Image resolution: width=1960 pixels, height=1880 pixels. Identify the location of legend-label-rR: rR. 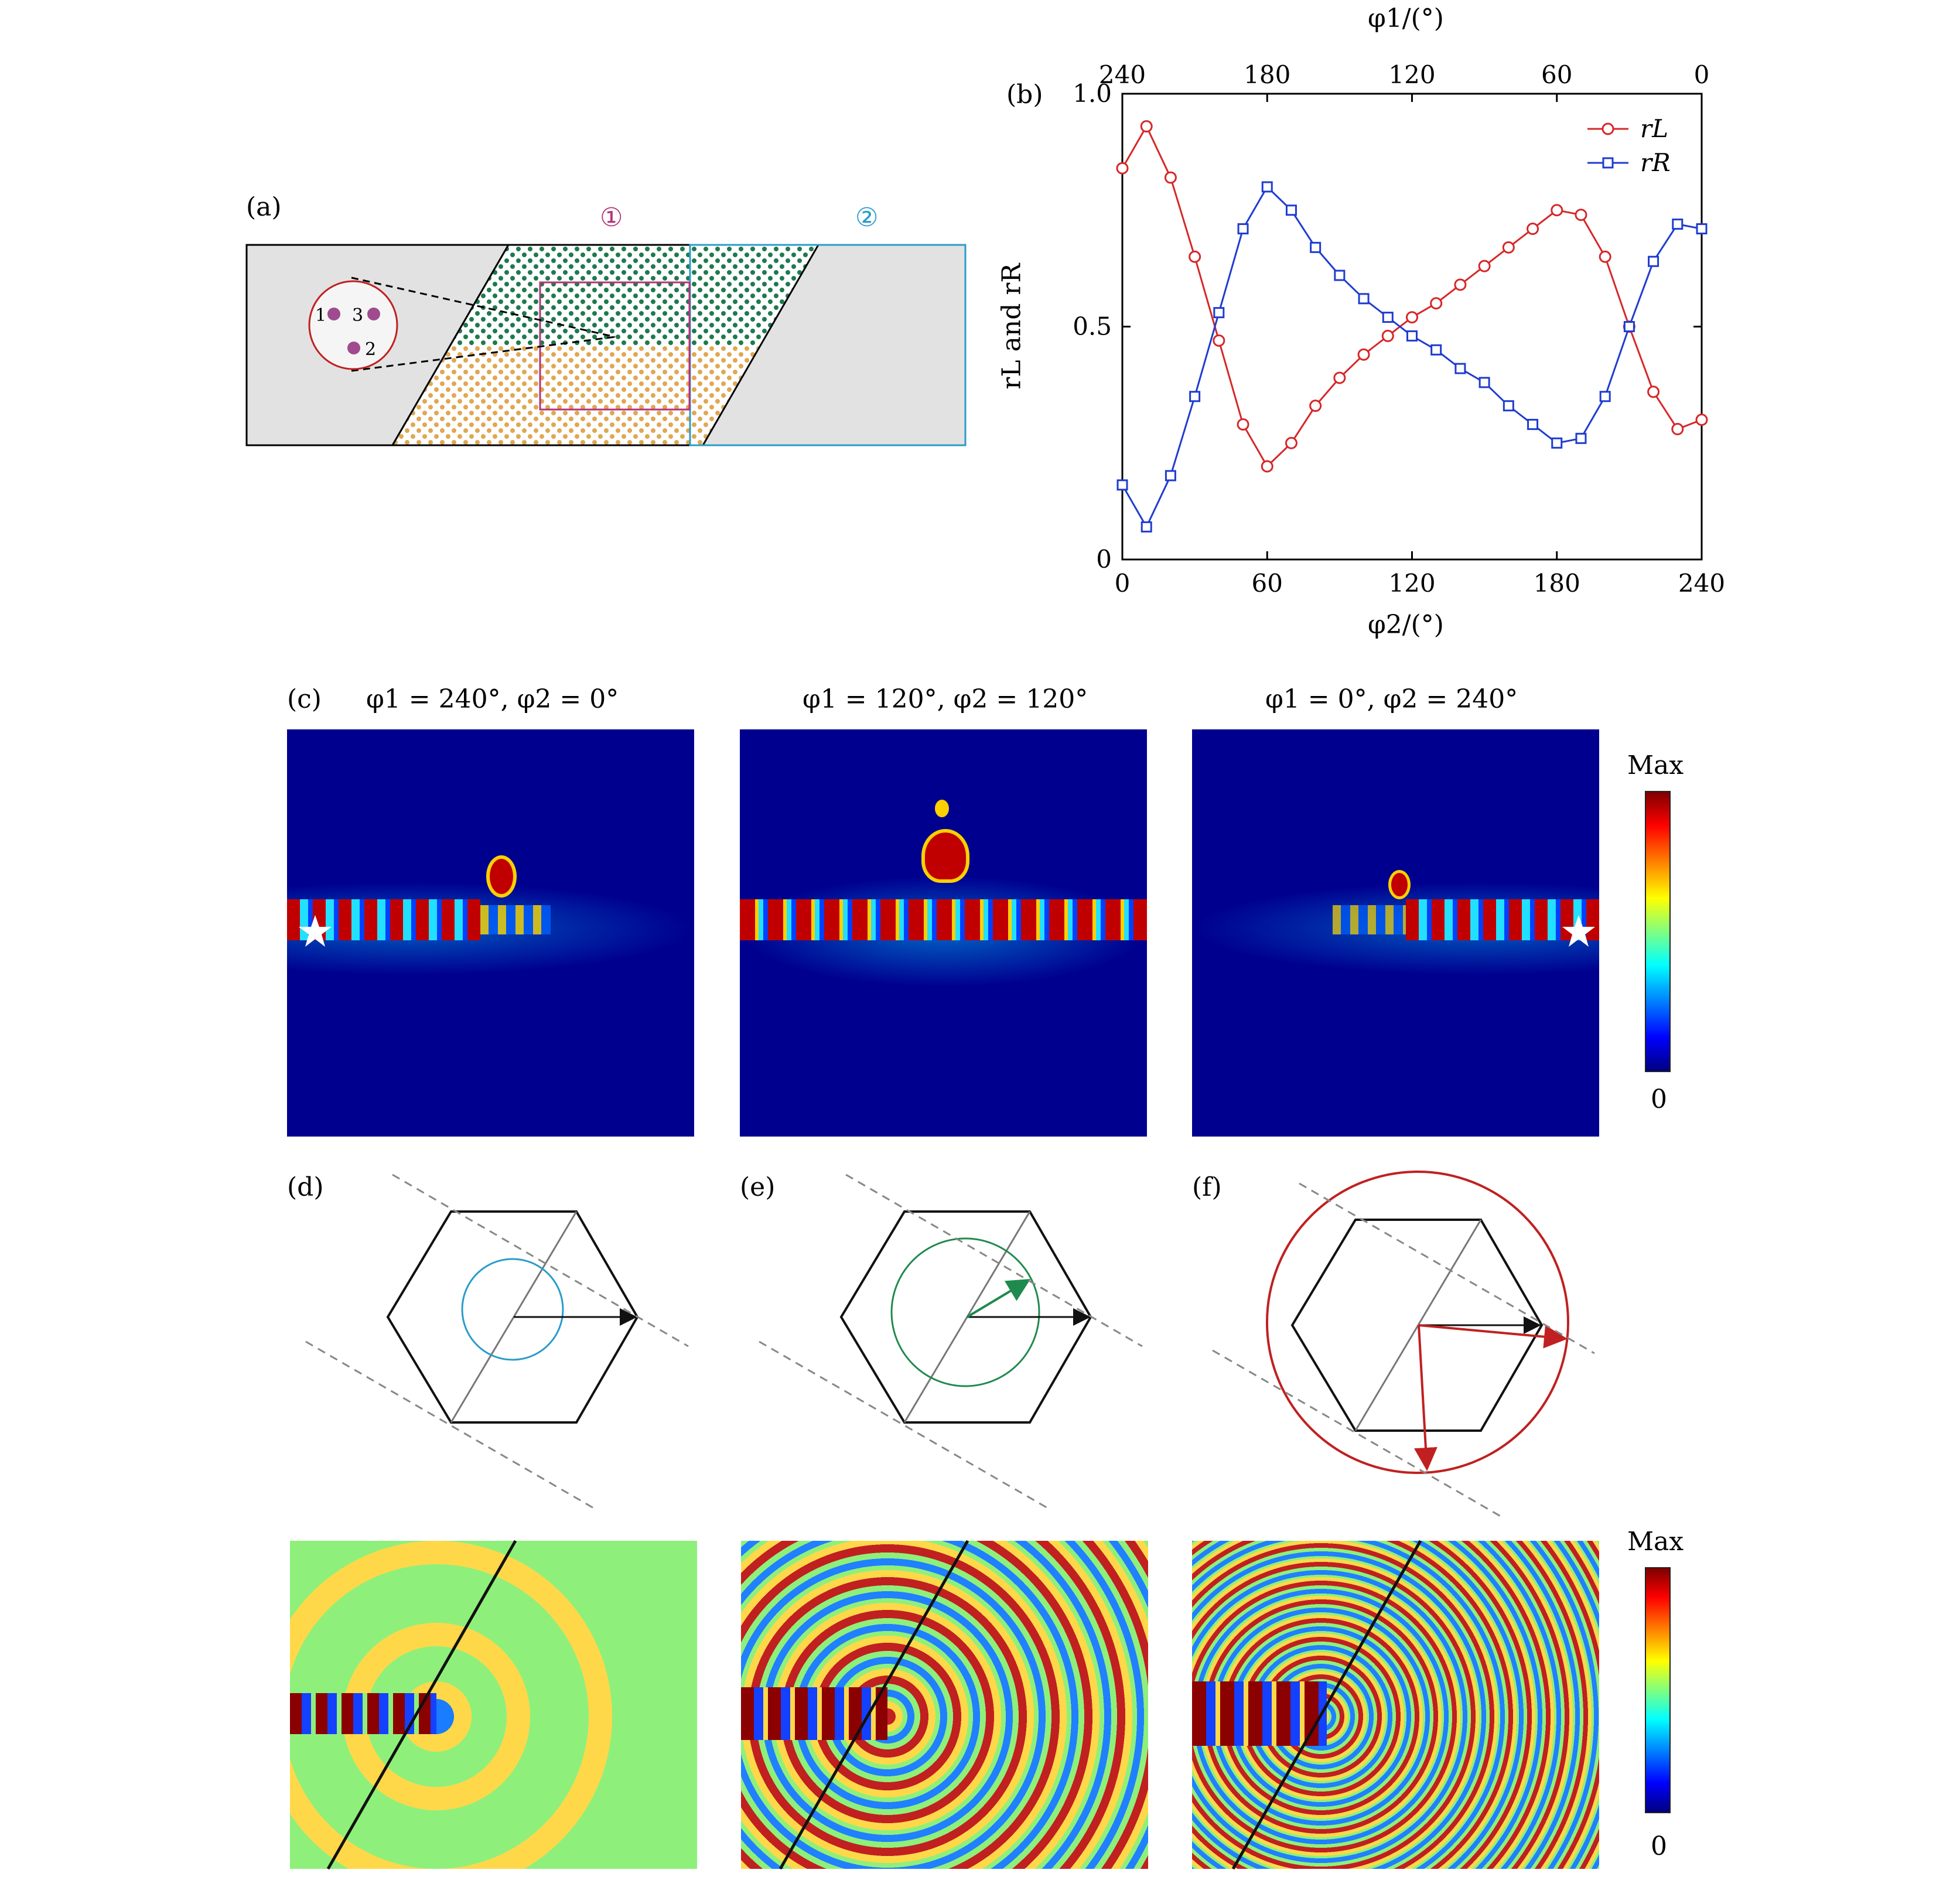
(1655, 162).